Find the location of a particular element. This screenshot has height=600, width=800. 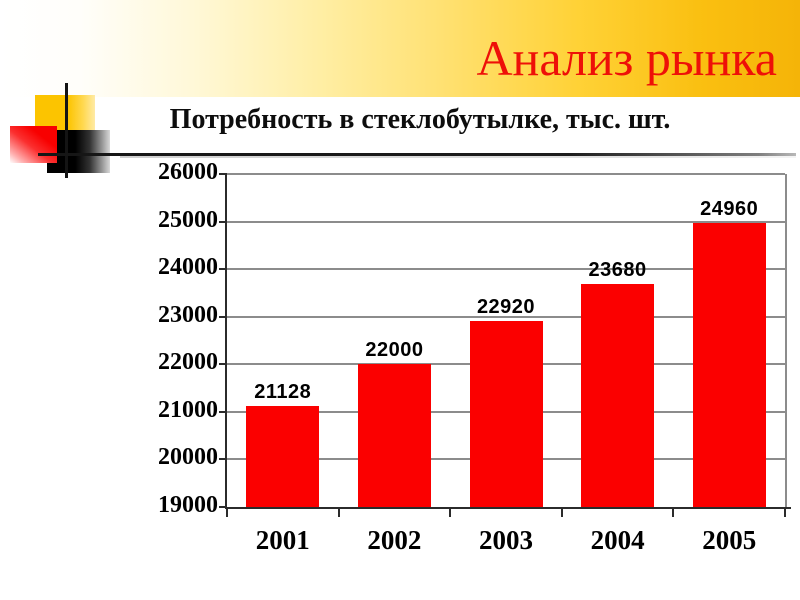

horizontal-accent-line is located at coordinates (417, 154).